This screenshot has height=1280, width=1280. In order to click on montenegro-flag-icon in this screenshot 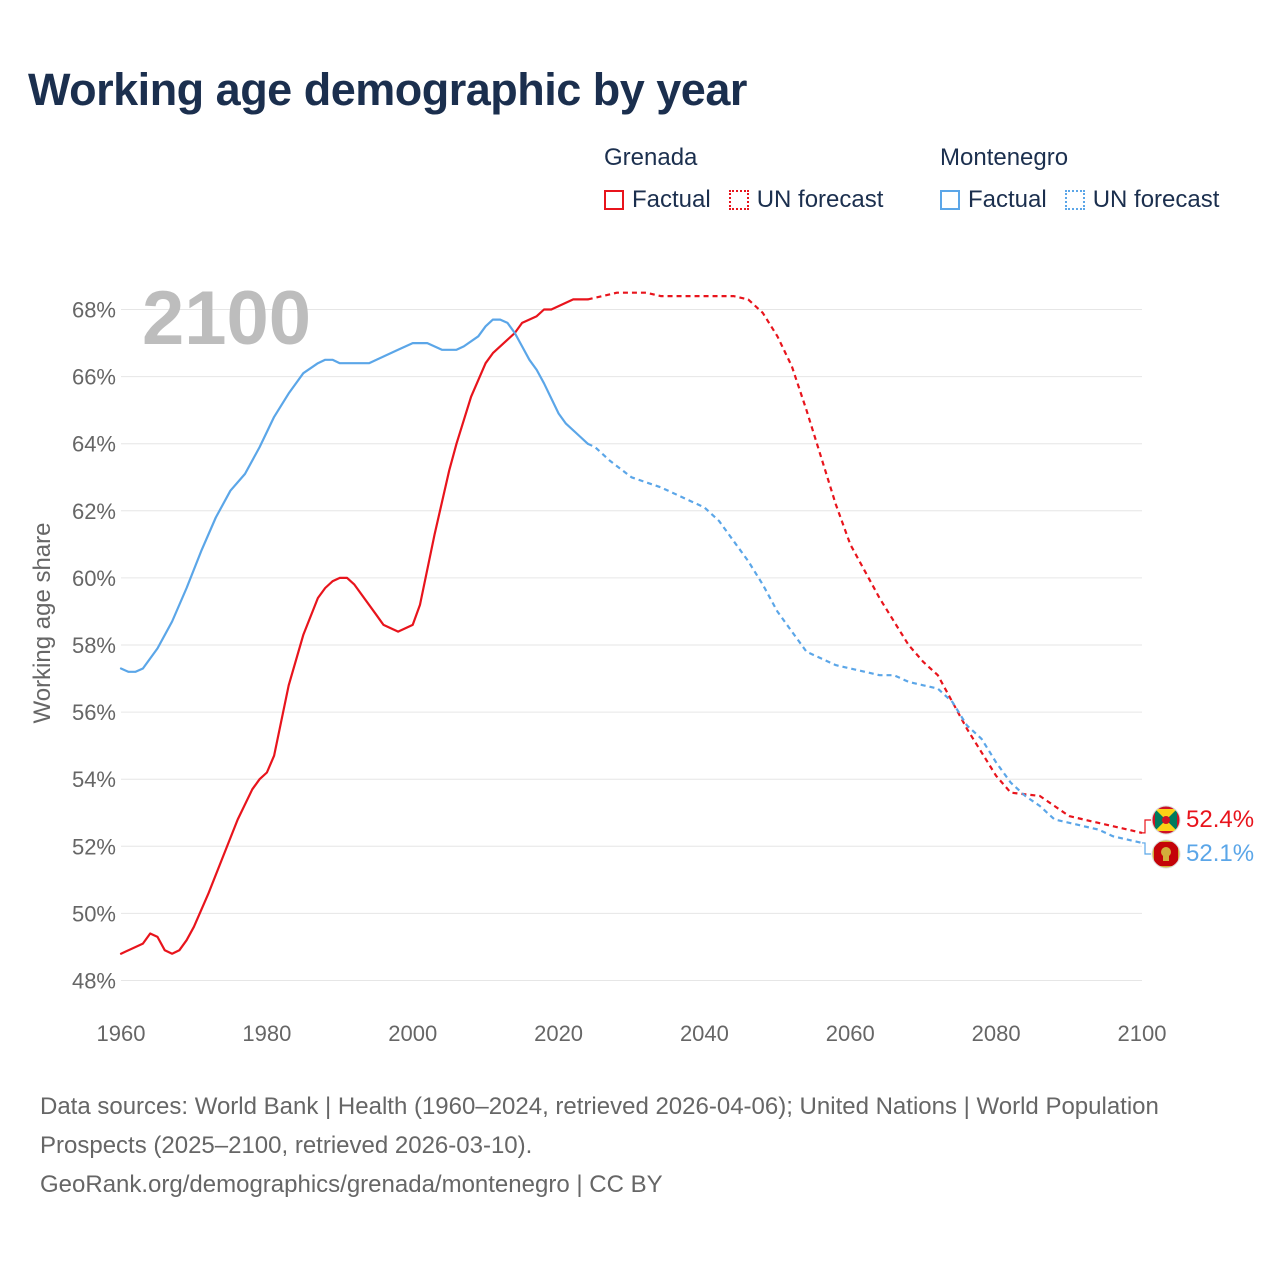, I will do `click(1166, 854)`.